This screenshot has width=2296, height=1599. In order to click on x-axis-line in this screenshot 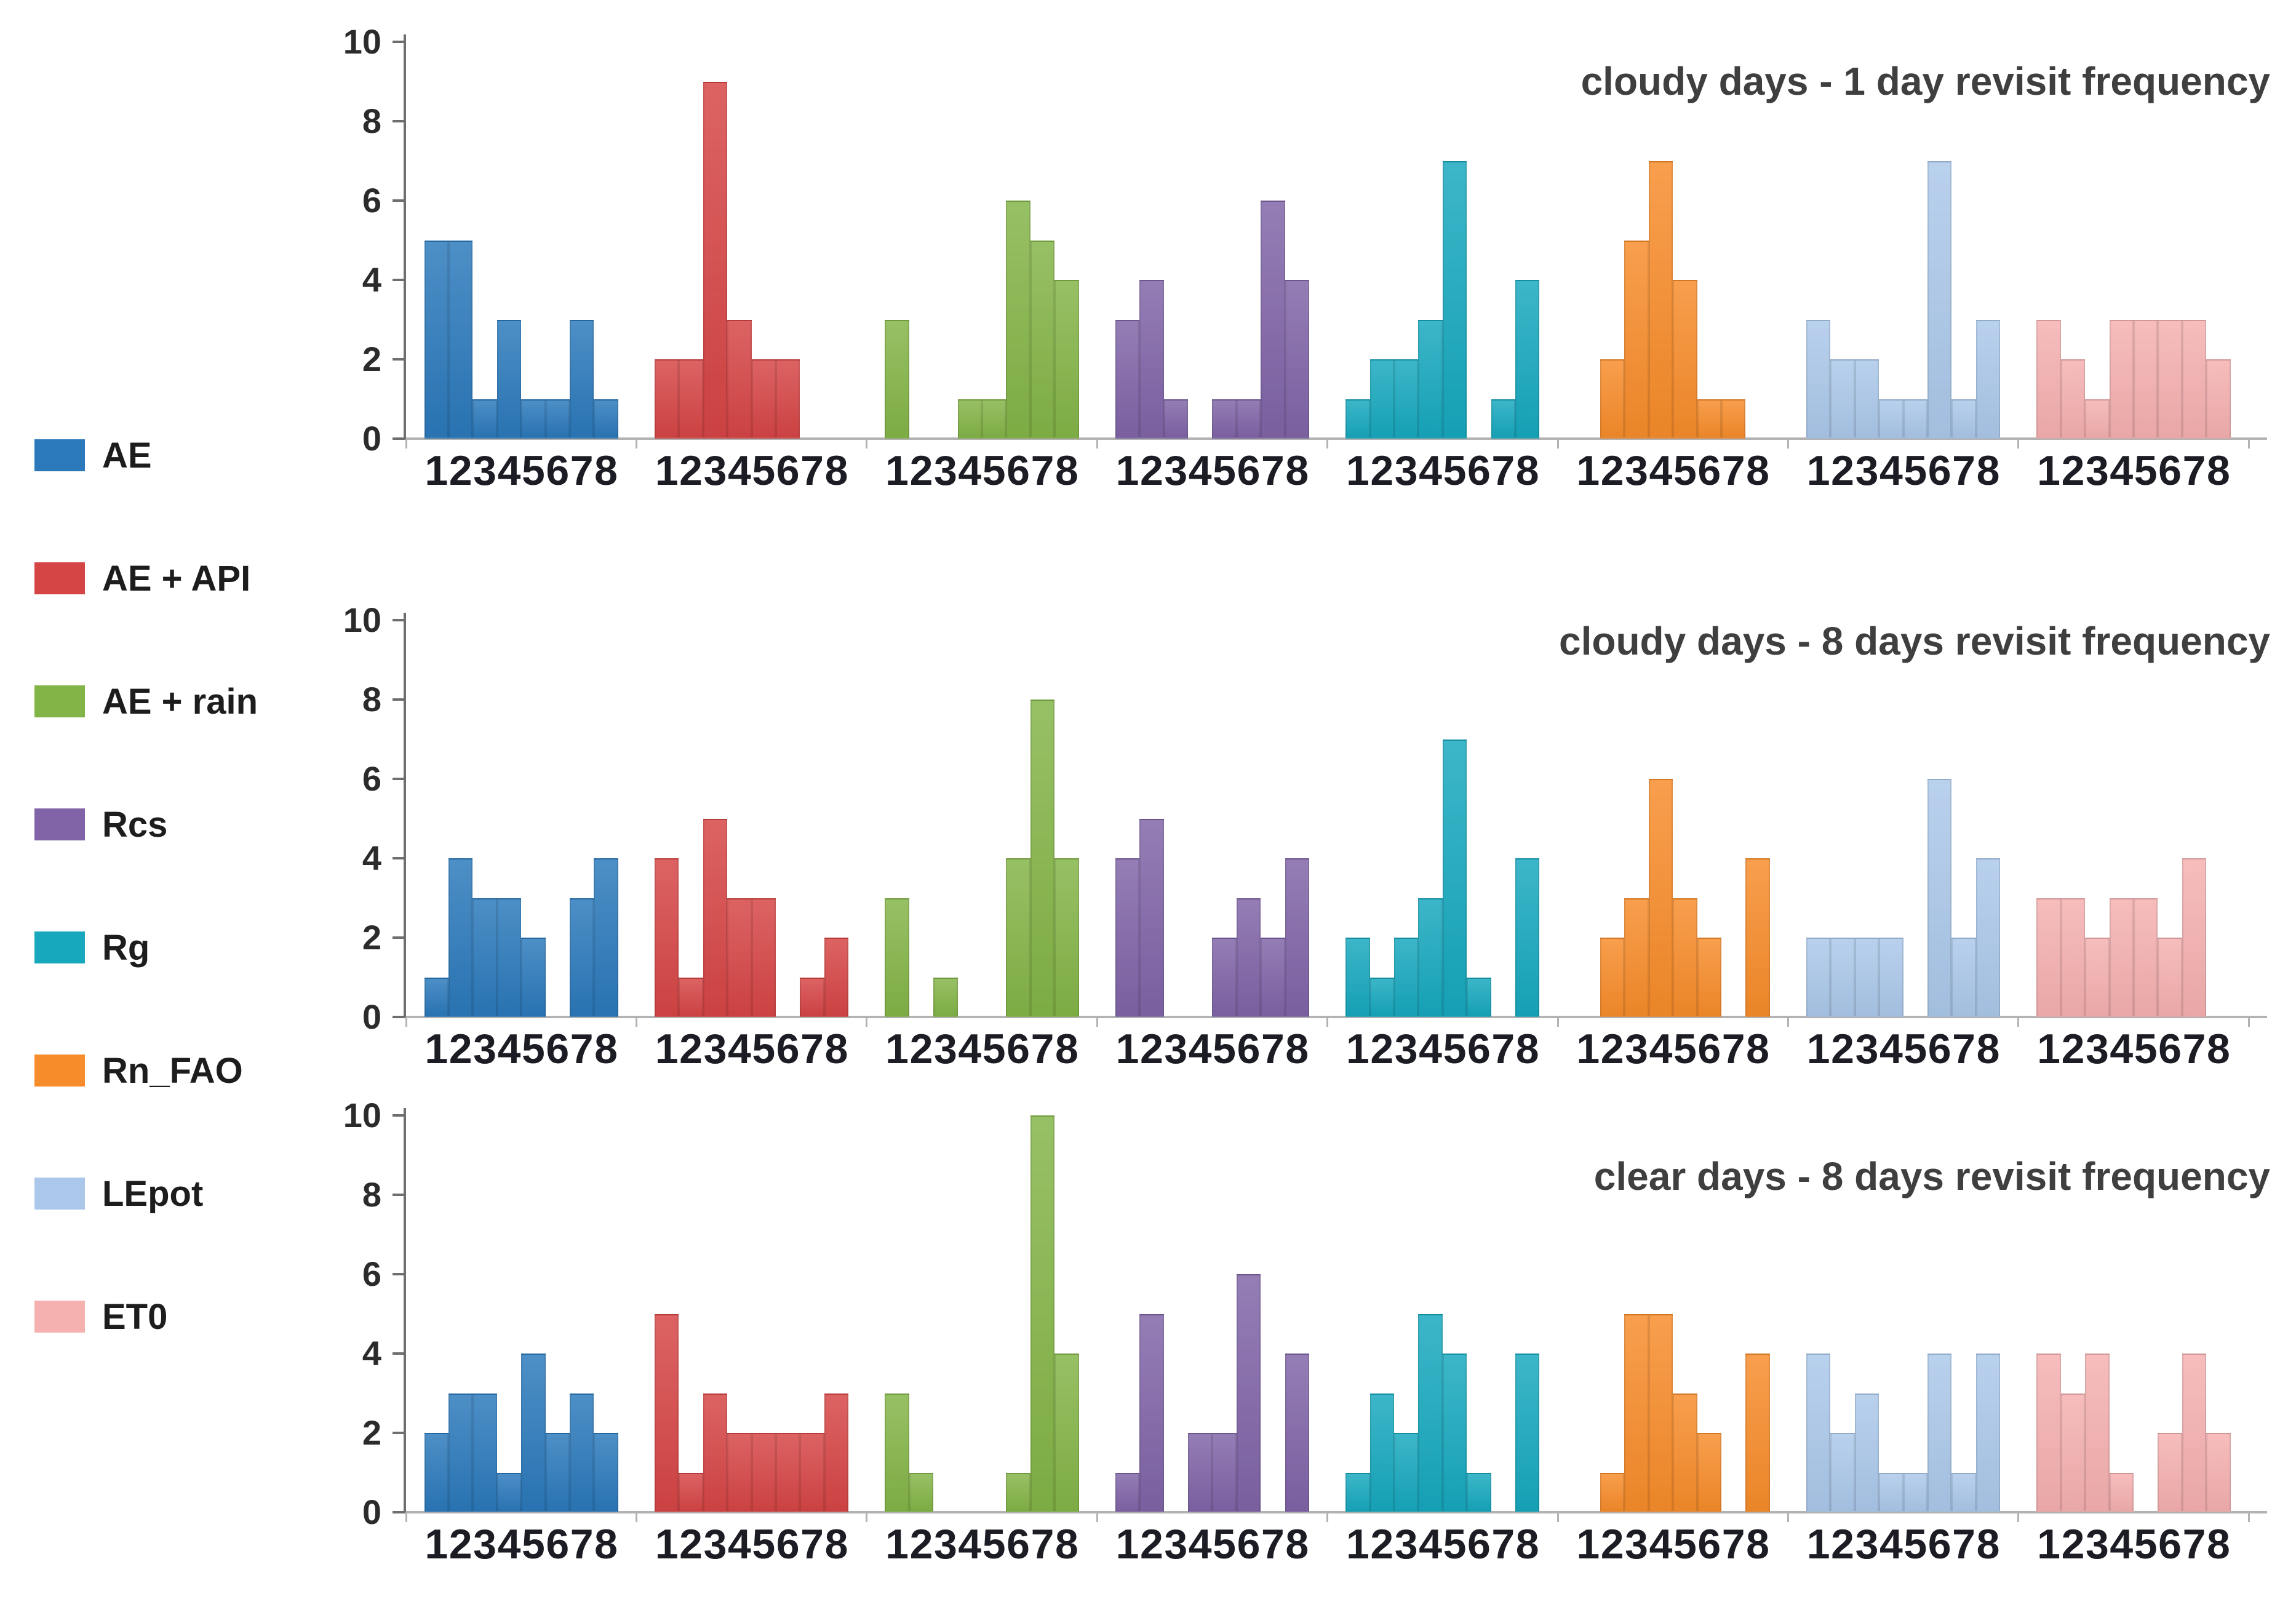, I will do `click(1337, 438)`.